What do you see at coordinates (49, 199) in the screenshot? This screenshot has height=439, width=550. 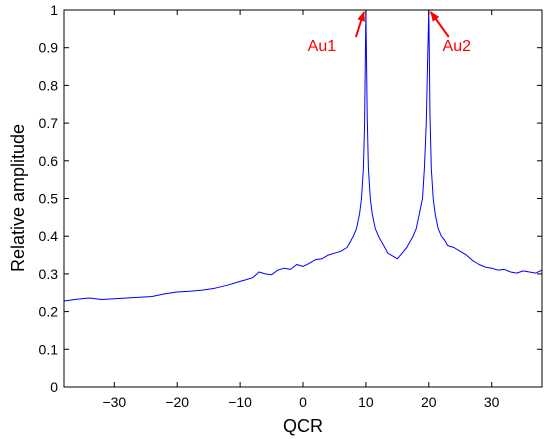 I see `y-tick-label: 0.5` at bounding box center [49, 199].